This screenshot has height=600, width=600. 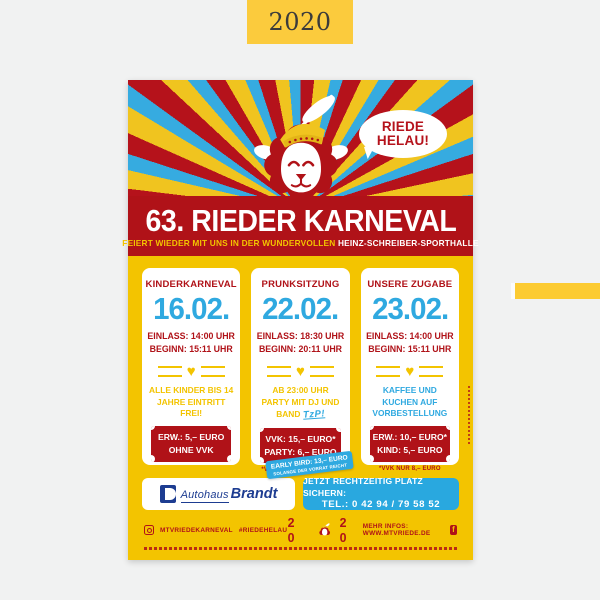 I want to click on cta-phone: TEL.: 0 42 94 / 79 58 52, so click(x=381, y=505).